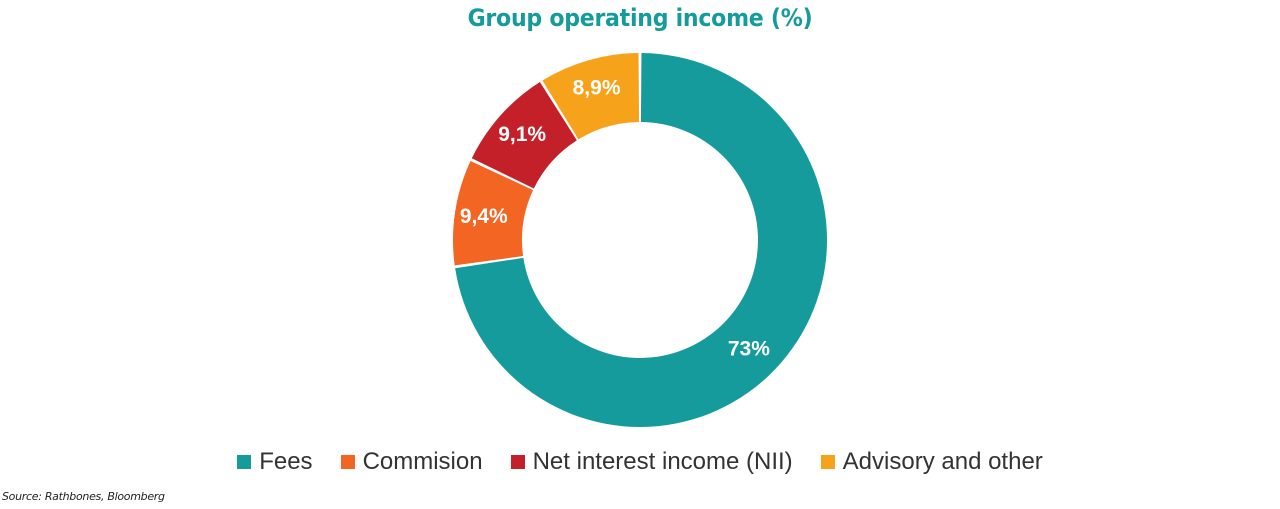 The image size is (1280, 509). I want to click on slice-label-net-interest-income-nii: 9,1%, so click(522, 134).